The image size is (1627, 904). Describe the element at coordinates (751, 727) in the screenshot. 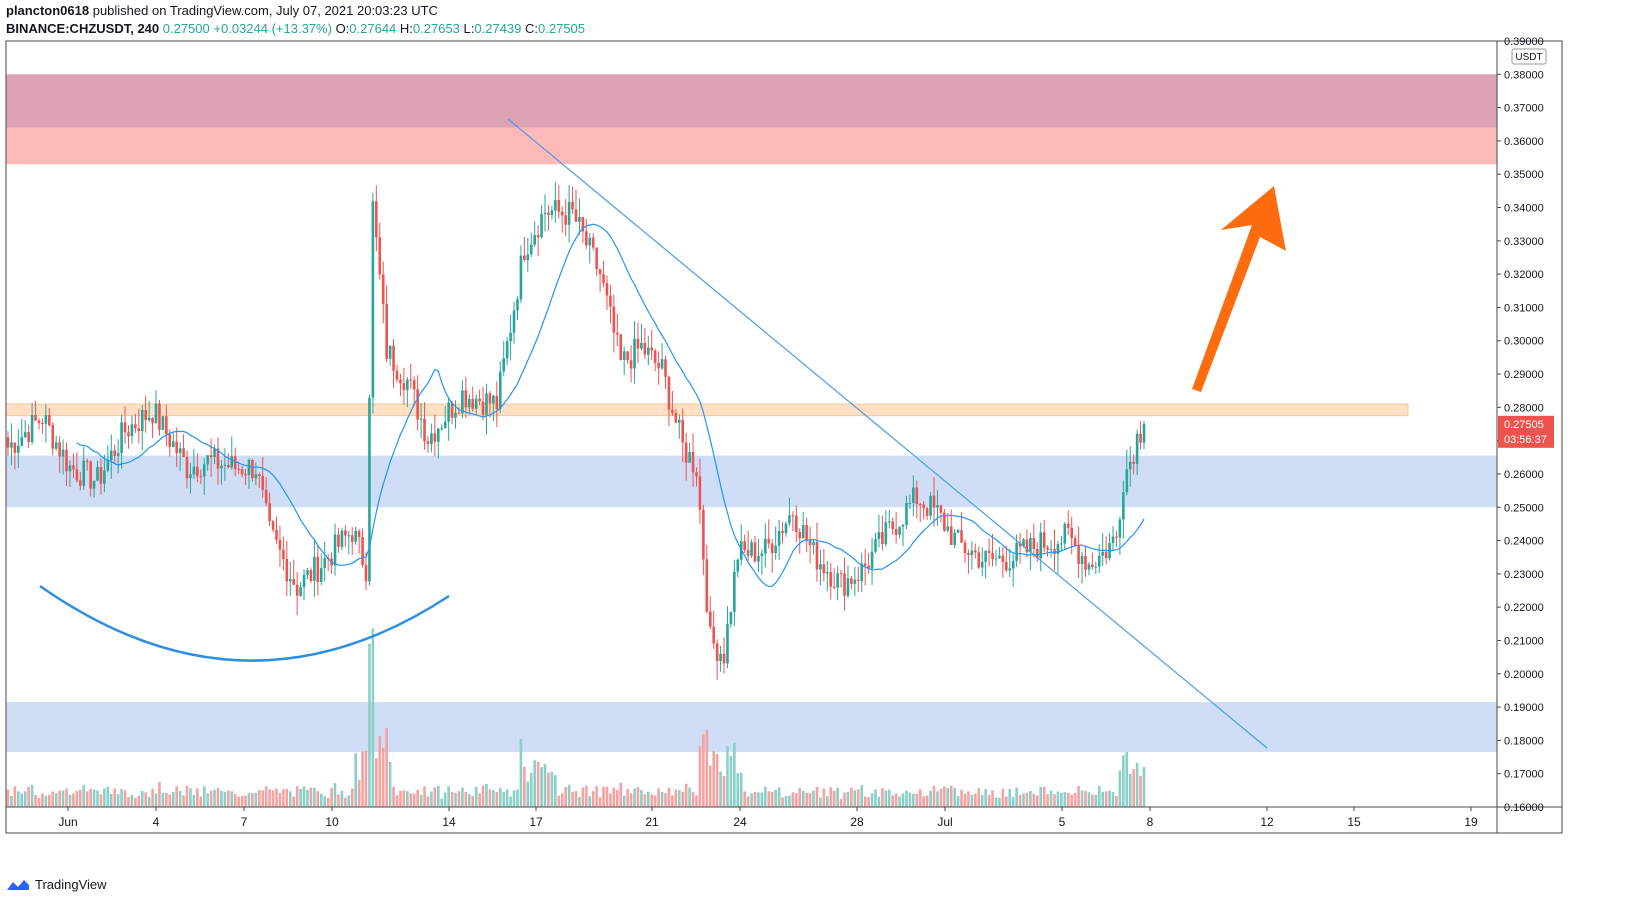

I see `zone-rect` at that location.